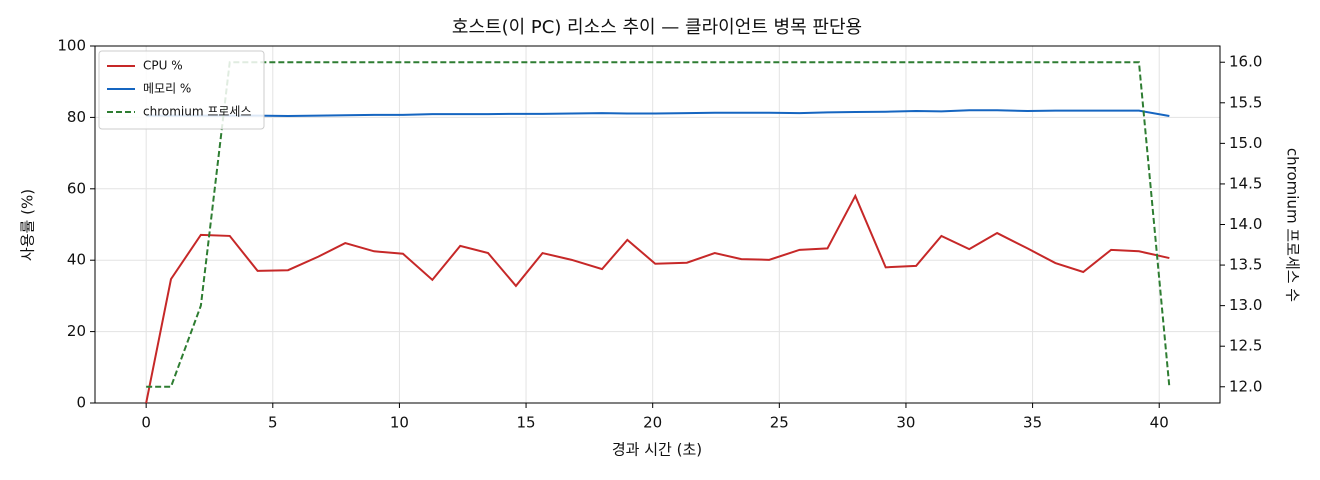 This screenshot has height=480, width=1320. I want to click on x-tick-label: 5, so click(273, 423).